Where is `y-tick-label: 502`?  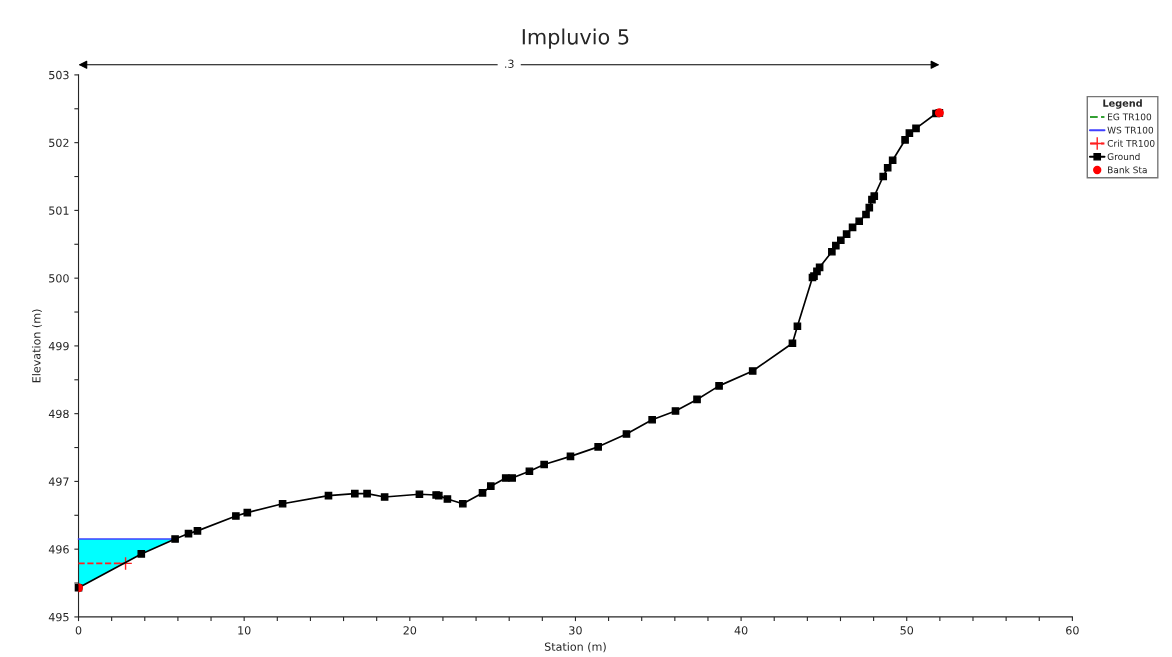
y-tick-label: 502 is located at coordinates (59, 143).